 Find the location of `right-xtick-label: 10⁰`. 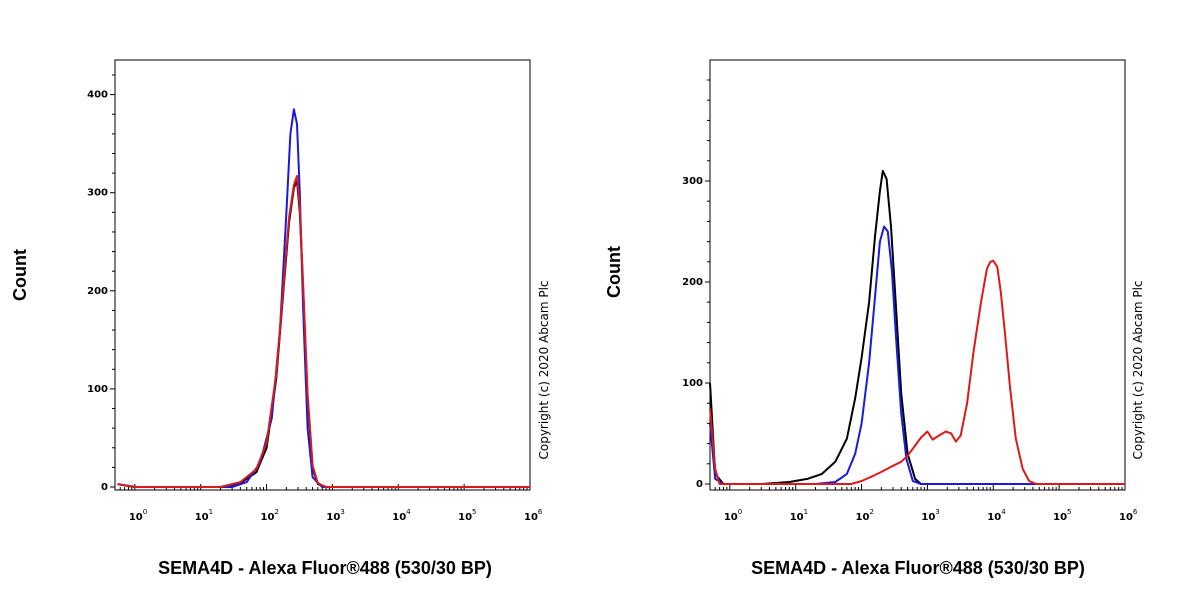

right-xtick-label: 10⁰ is located at coordinates (733, 515).